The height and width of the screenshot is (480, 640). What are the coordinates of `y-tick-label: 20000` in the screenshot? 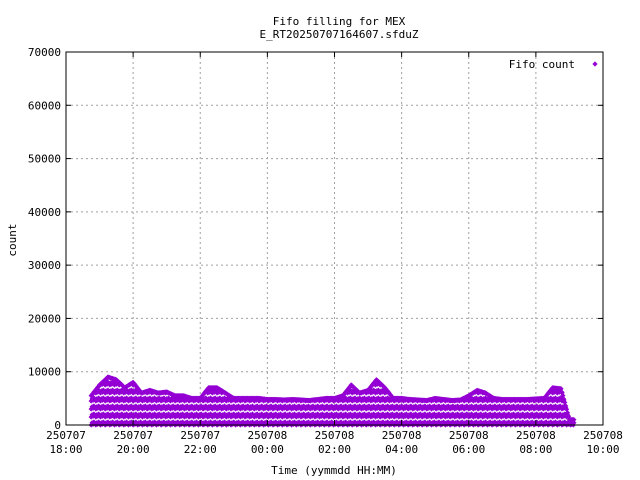 It's located at (44, 318).